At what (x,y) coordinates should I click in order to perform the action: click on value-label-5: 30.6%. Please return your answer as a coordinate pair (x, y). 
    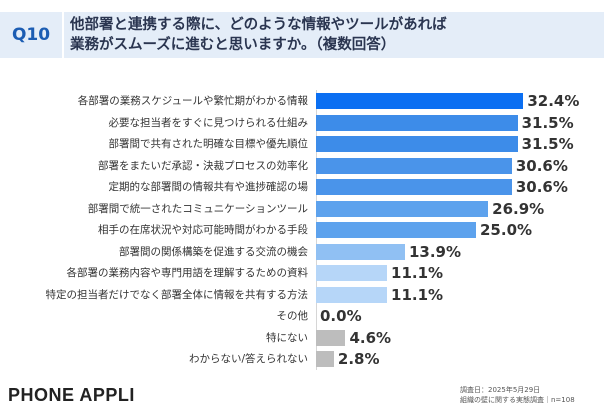
    Looking at the image, I should click on (541, 187).